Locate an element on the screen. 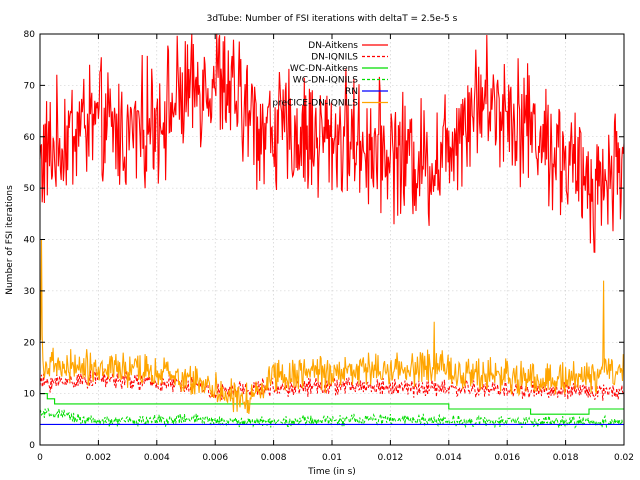  x-tick-label: 0.016 is located at coordinates (507, 458).